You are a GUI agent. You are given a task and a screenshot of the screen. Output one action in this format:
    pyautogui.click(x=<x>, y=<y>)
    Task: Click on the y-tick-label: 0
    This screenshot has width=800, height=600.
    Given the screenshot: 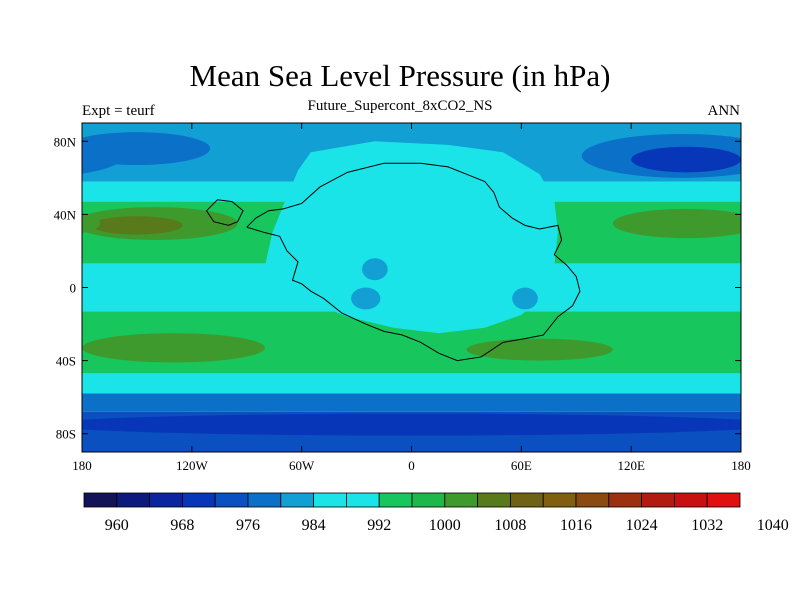 What is the action you would take?
    pyautogui.click(x=73, y=288)
    